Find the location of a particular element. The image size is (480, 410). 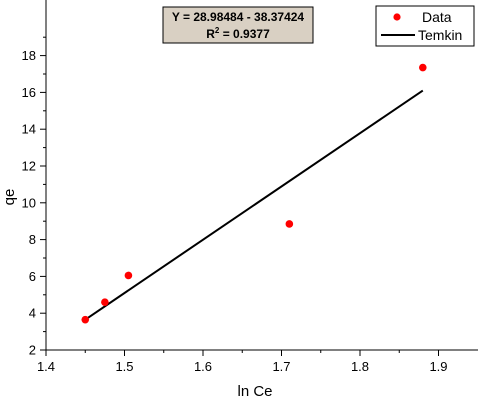

x-tick-label: 1.8 is located at coordinates (360, 366).